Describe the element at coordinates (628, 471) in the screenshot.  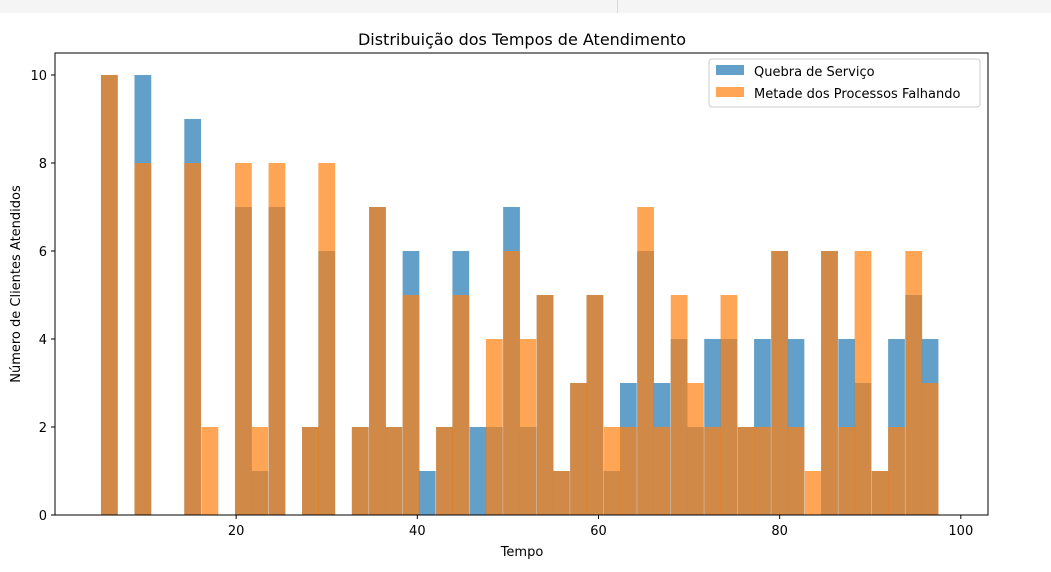
I see `bar-s1-bin29` at that location.